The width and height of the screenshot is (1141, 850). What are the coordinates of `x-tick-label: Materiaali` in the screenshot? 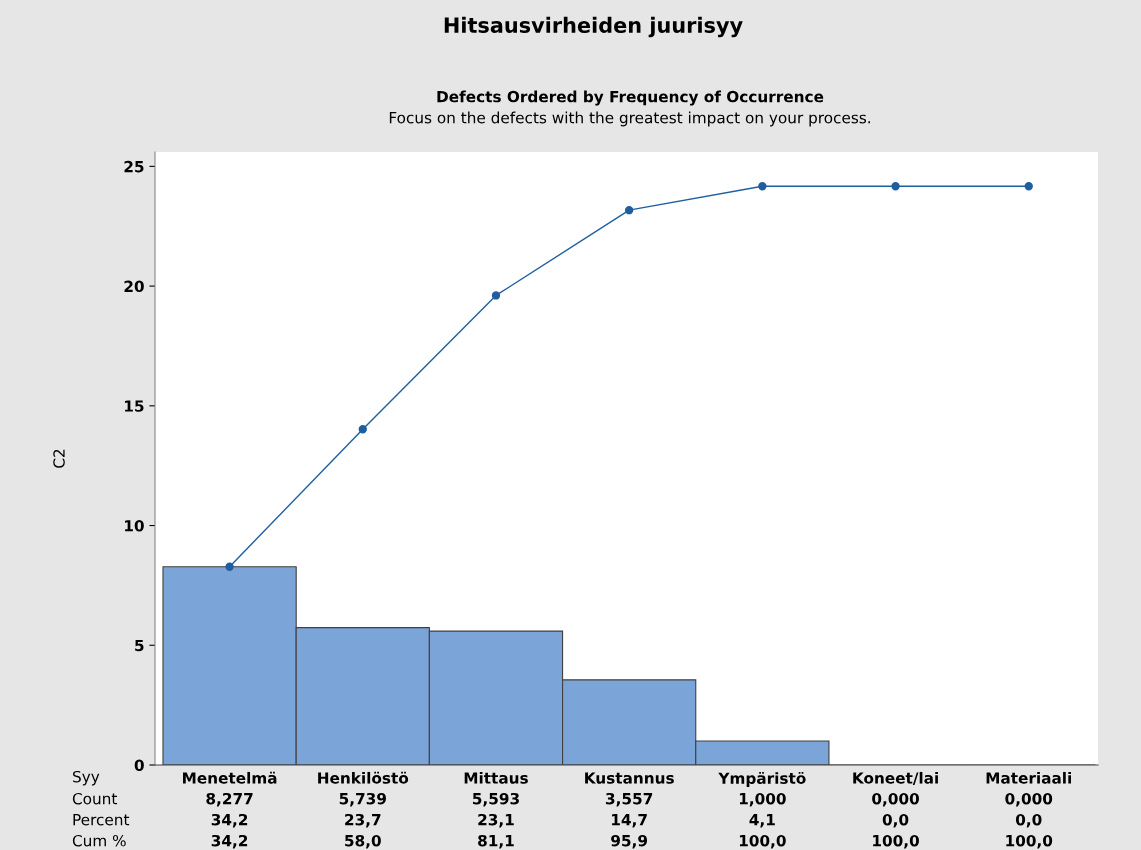 It's located at (1028, 777).